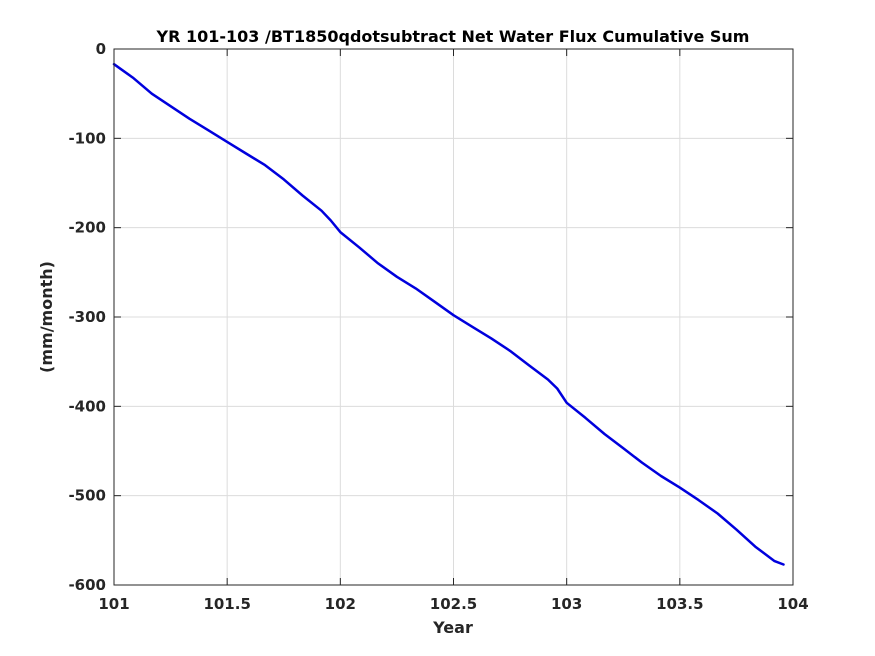  Describe the element at coordinates (101, 49) in the screenshot. I see `y-tick-label: 0` at that location.